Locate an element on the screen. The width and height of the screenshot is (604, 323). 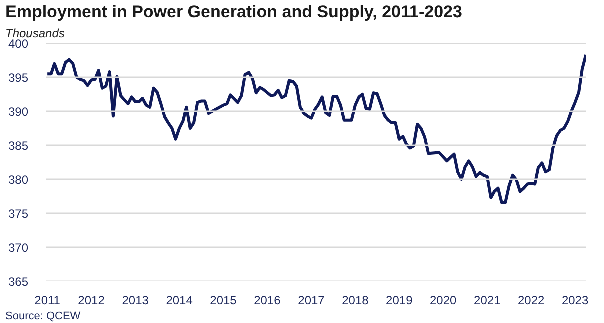
y-tick-label: 395 is located at coordinates (18, 78).